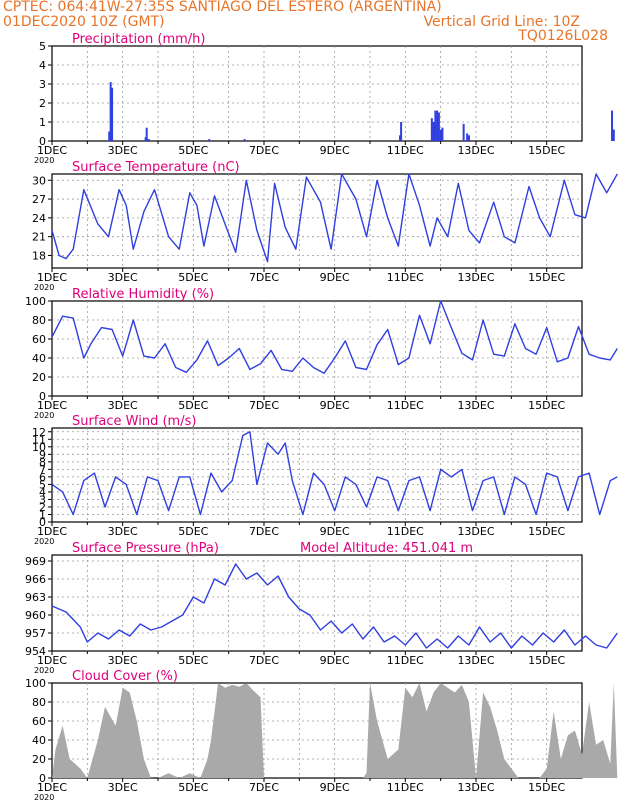 This screenshot has height=800, width=618. I want to click on run-datetime: 01DEC2020 10Z (GMT), so click(84, 22).